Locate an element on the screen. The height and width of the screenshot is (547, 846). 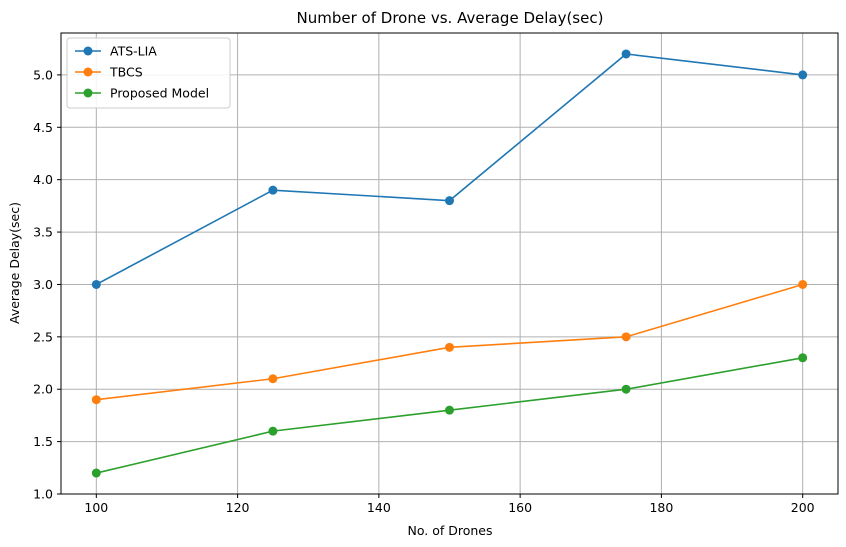
x-tick-label: 140 is located at coordinates (379, 507).